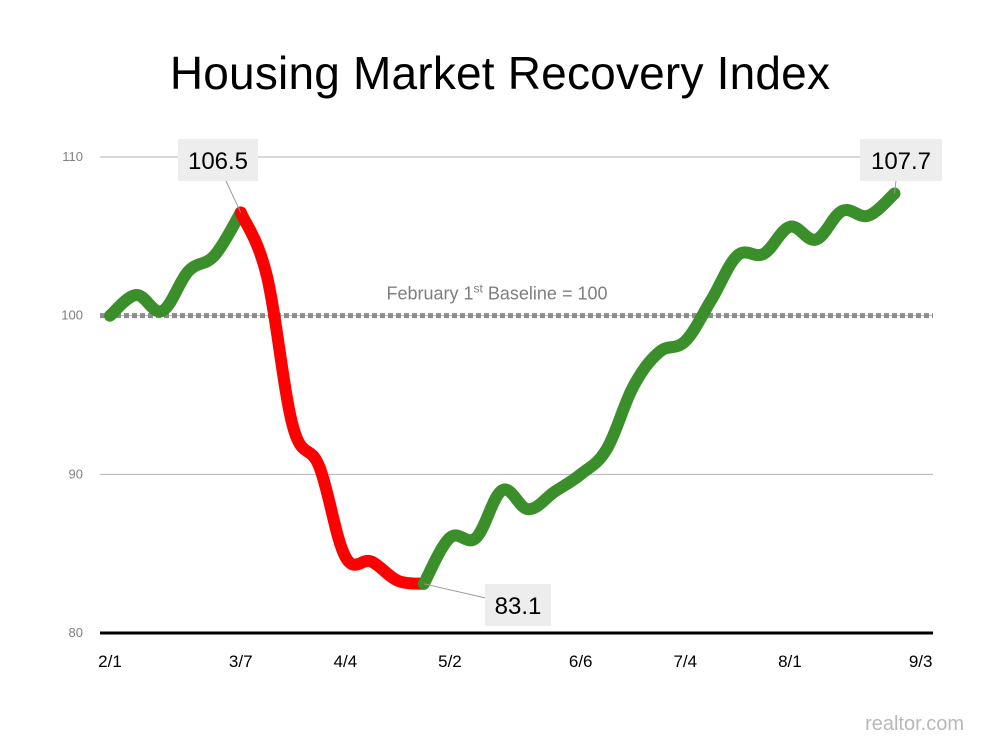 This screenshot has height=750, width=1000. What do you see at coordinates (346, 661) in the screenshot?
I see `x-tick-label: 4/4` at bounding box center [346, 661].